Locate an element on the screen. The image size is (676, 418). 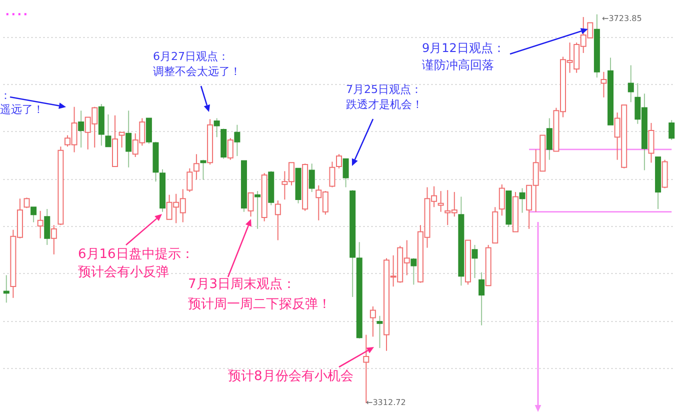
annotation: 6月16日盘中提示：预计会有小反弹 is located at coordinates (136, 263).